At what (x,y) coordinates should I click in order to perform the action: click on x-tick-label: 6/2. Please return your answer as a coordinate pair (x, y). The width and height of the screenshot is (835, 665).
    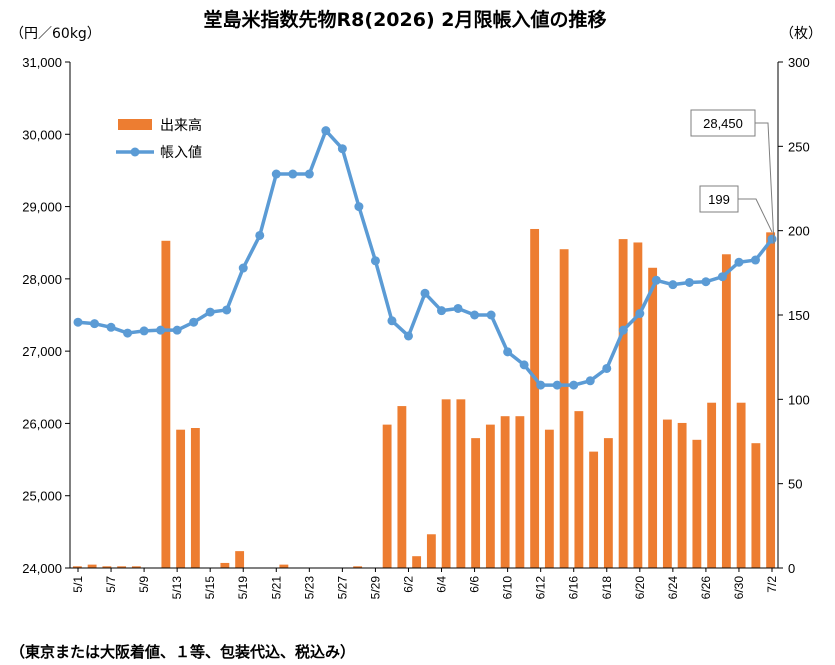
    Looking at the image, I should click on (408, 584).